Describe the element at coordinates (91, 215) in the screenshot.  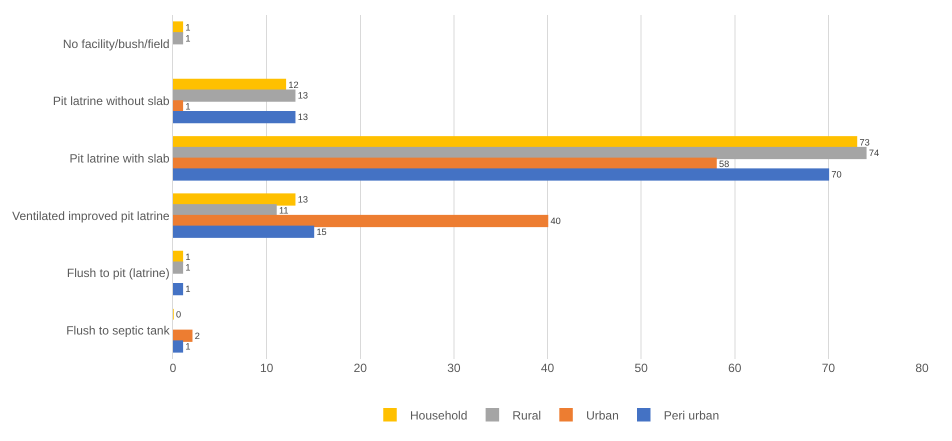
I see `y-tick-label: Ventilated improved pit latrine` at that location.